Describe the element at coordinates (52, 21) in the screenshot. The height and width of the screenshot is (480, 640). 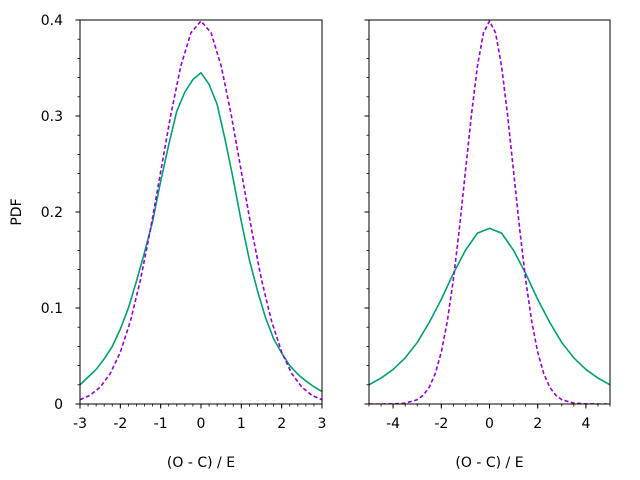
I see `left-y-tick-label: 0.4` at that location.